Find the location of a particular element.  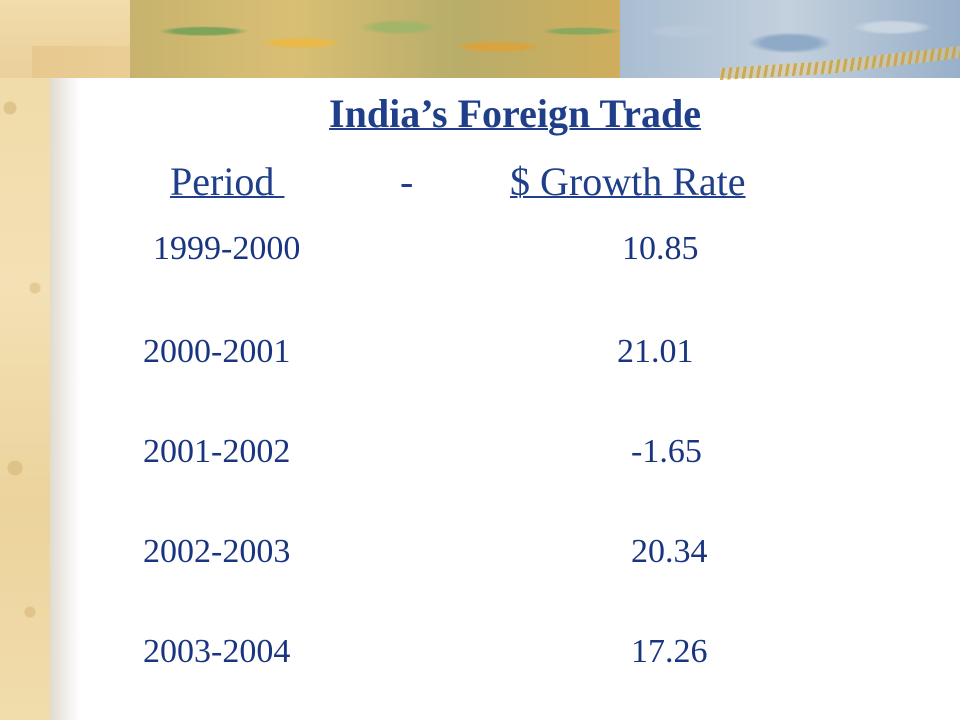

rate-cell: -1.65 is located at coordinates (666, 451).